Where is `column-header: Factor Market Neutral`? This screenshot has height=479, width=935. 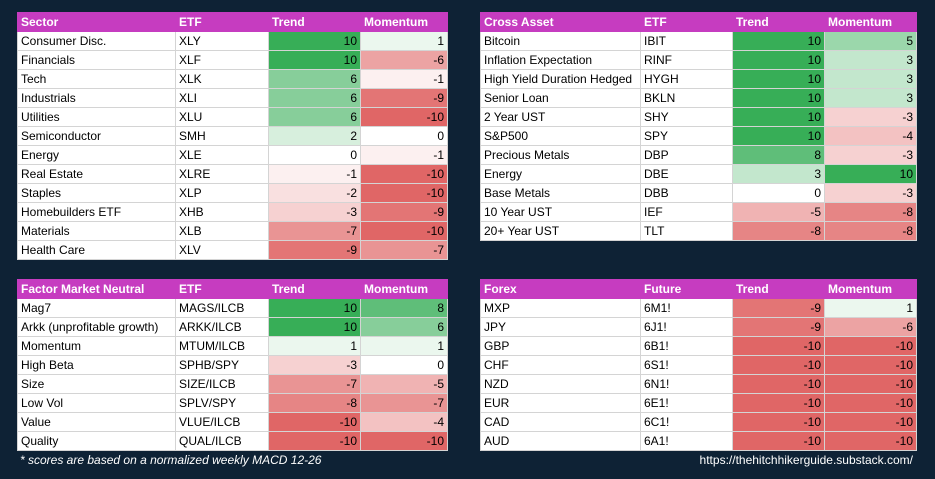 column-header: Factor Market Neutral is located at coordinates (96, 289).